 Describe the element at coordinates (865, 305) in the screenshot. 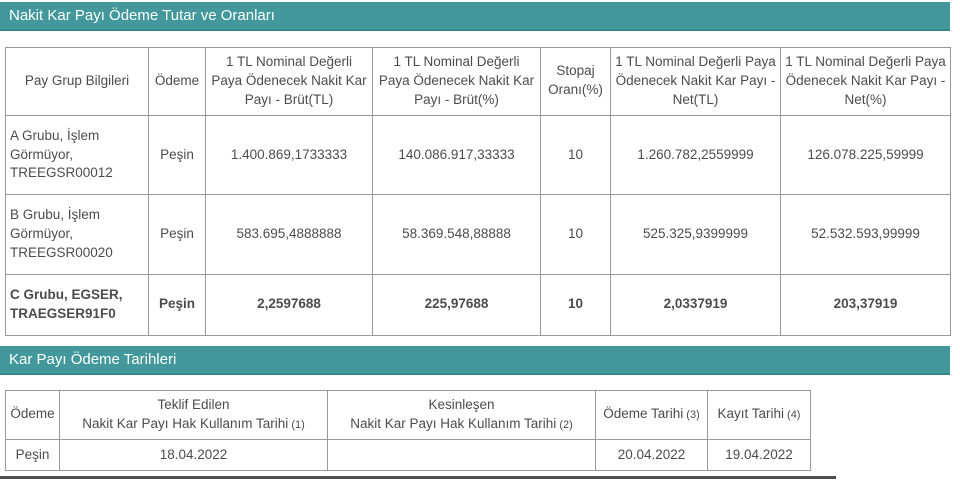

I see `net-pct-cell: 203,37919` at that location.